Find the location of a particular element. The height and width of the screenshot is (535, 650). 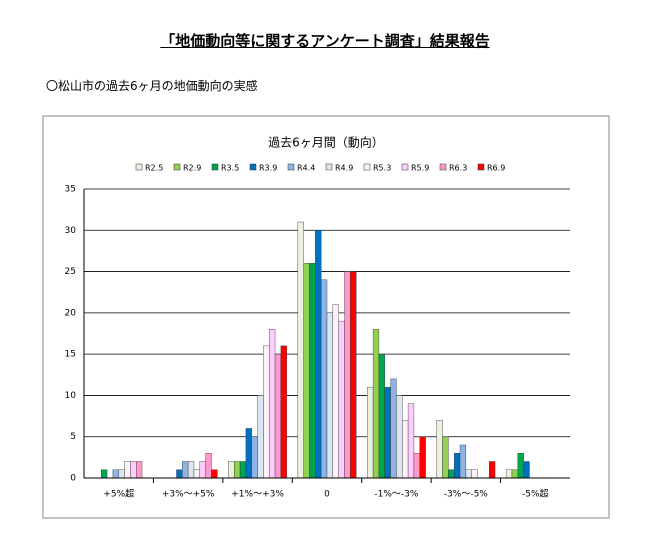

x-tick-label: +1%～+3% is located at coordinates (257, 495).